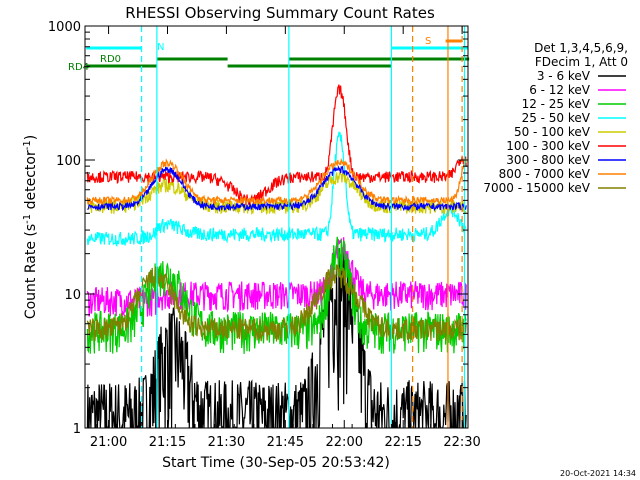  I want to click on legend-header-line-2: FDecim 1, Att 0, so click(581, 62).